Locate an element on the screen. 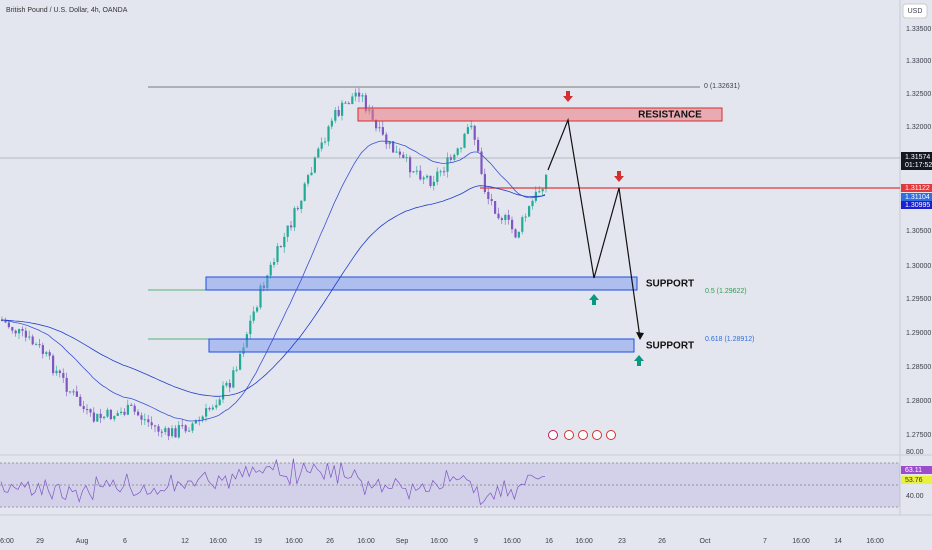 This screenshot has height=550, width=932. time-label: 7 is located at coordinates (765, 541).